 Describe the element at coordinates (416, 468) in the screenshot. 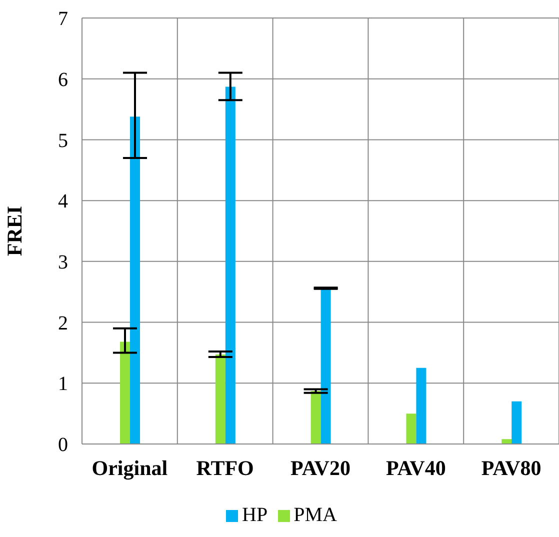

I see `x-tick-label: PAV40` at that location.